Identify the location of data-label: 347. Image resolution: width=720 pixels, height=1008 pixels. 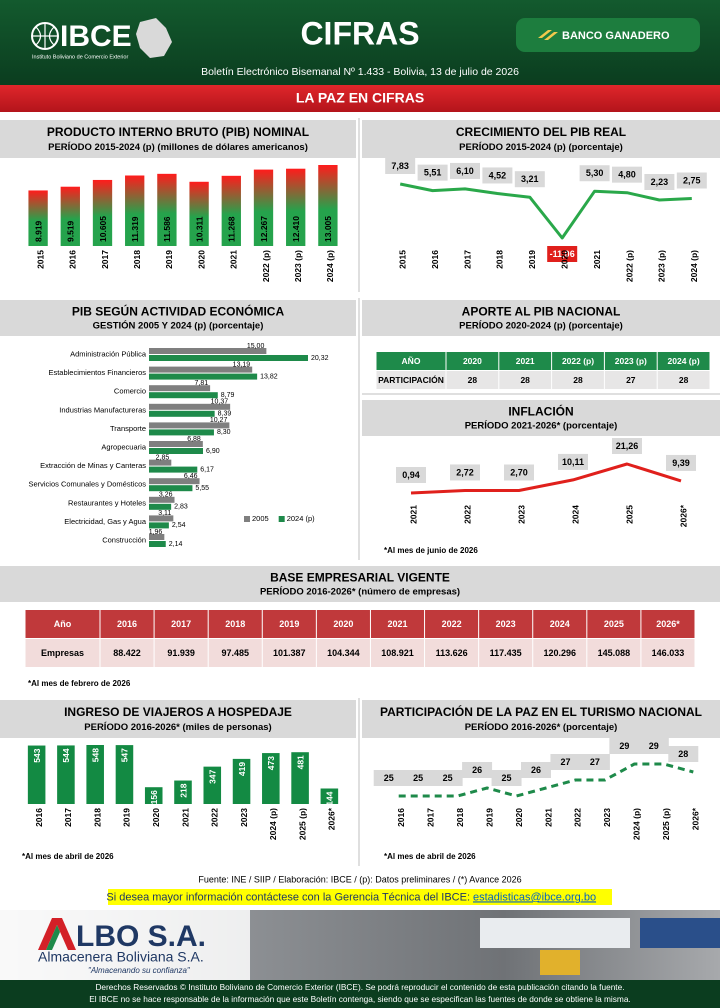
(213, 776).